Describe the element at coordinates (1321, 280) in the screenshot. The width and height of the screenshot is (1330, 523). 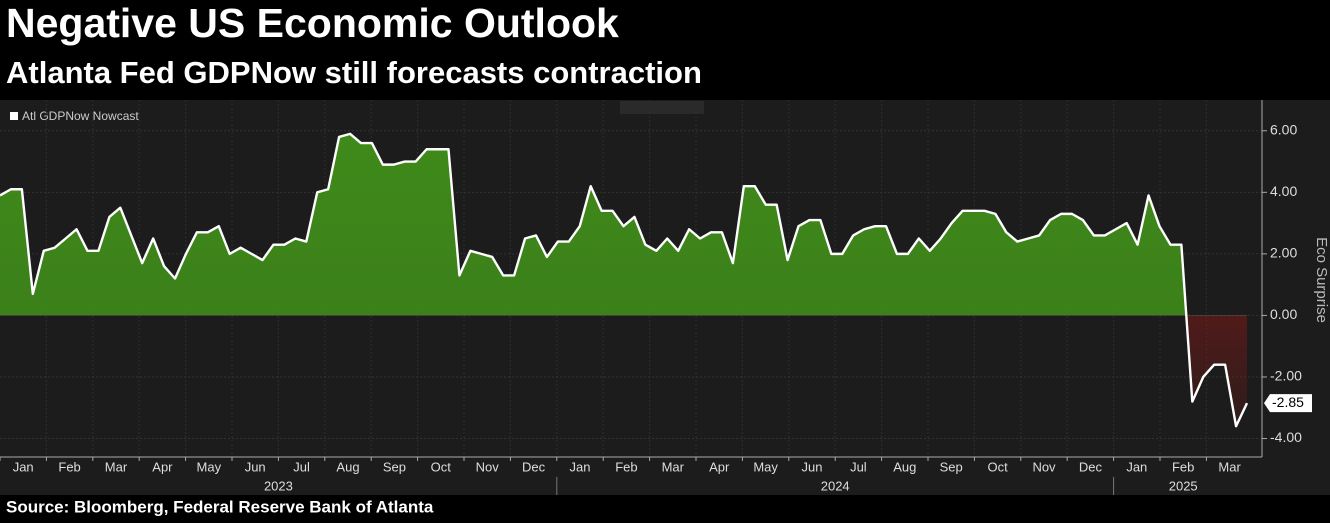
I see `y-axis-label: Eco Surprise` at that location.